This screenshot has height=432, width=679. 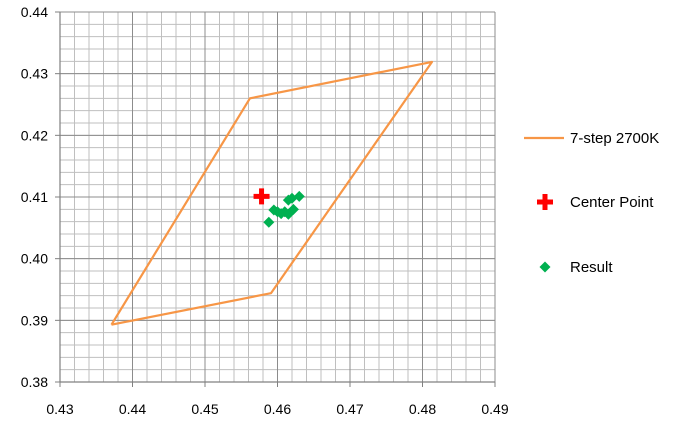 I want to click on x-tick-label: 0.47, so click(x=349, y=409).